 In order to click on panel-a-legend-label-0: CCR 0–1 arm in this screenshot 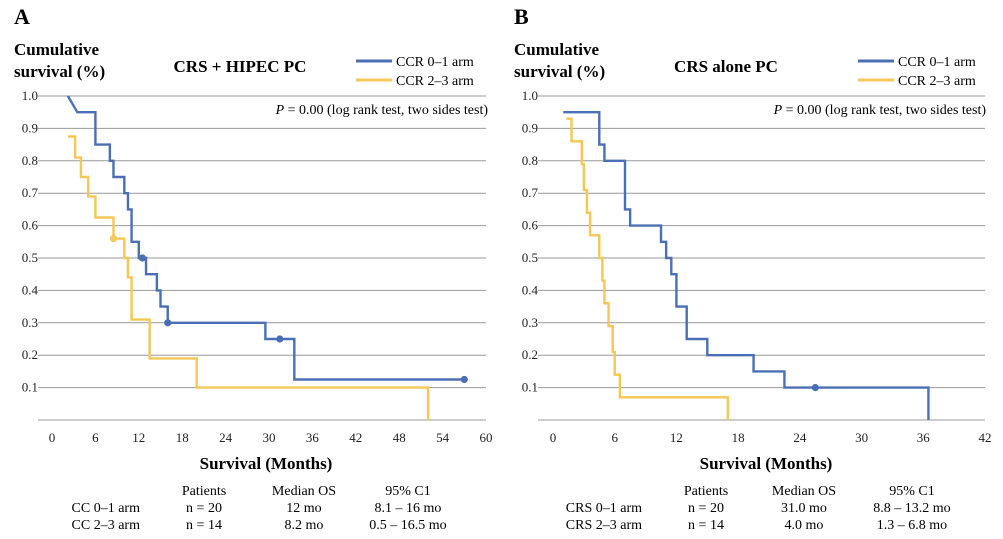, I will do `click(435, 62)`.